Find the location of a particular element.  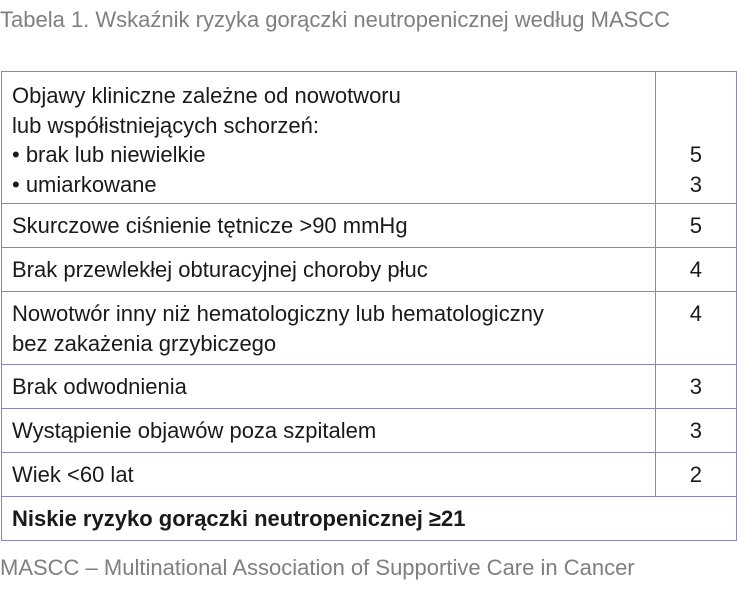

option-label: • brak lub niewielkie is located at coordinates (109, 154).